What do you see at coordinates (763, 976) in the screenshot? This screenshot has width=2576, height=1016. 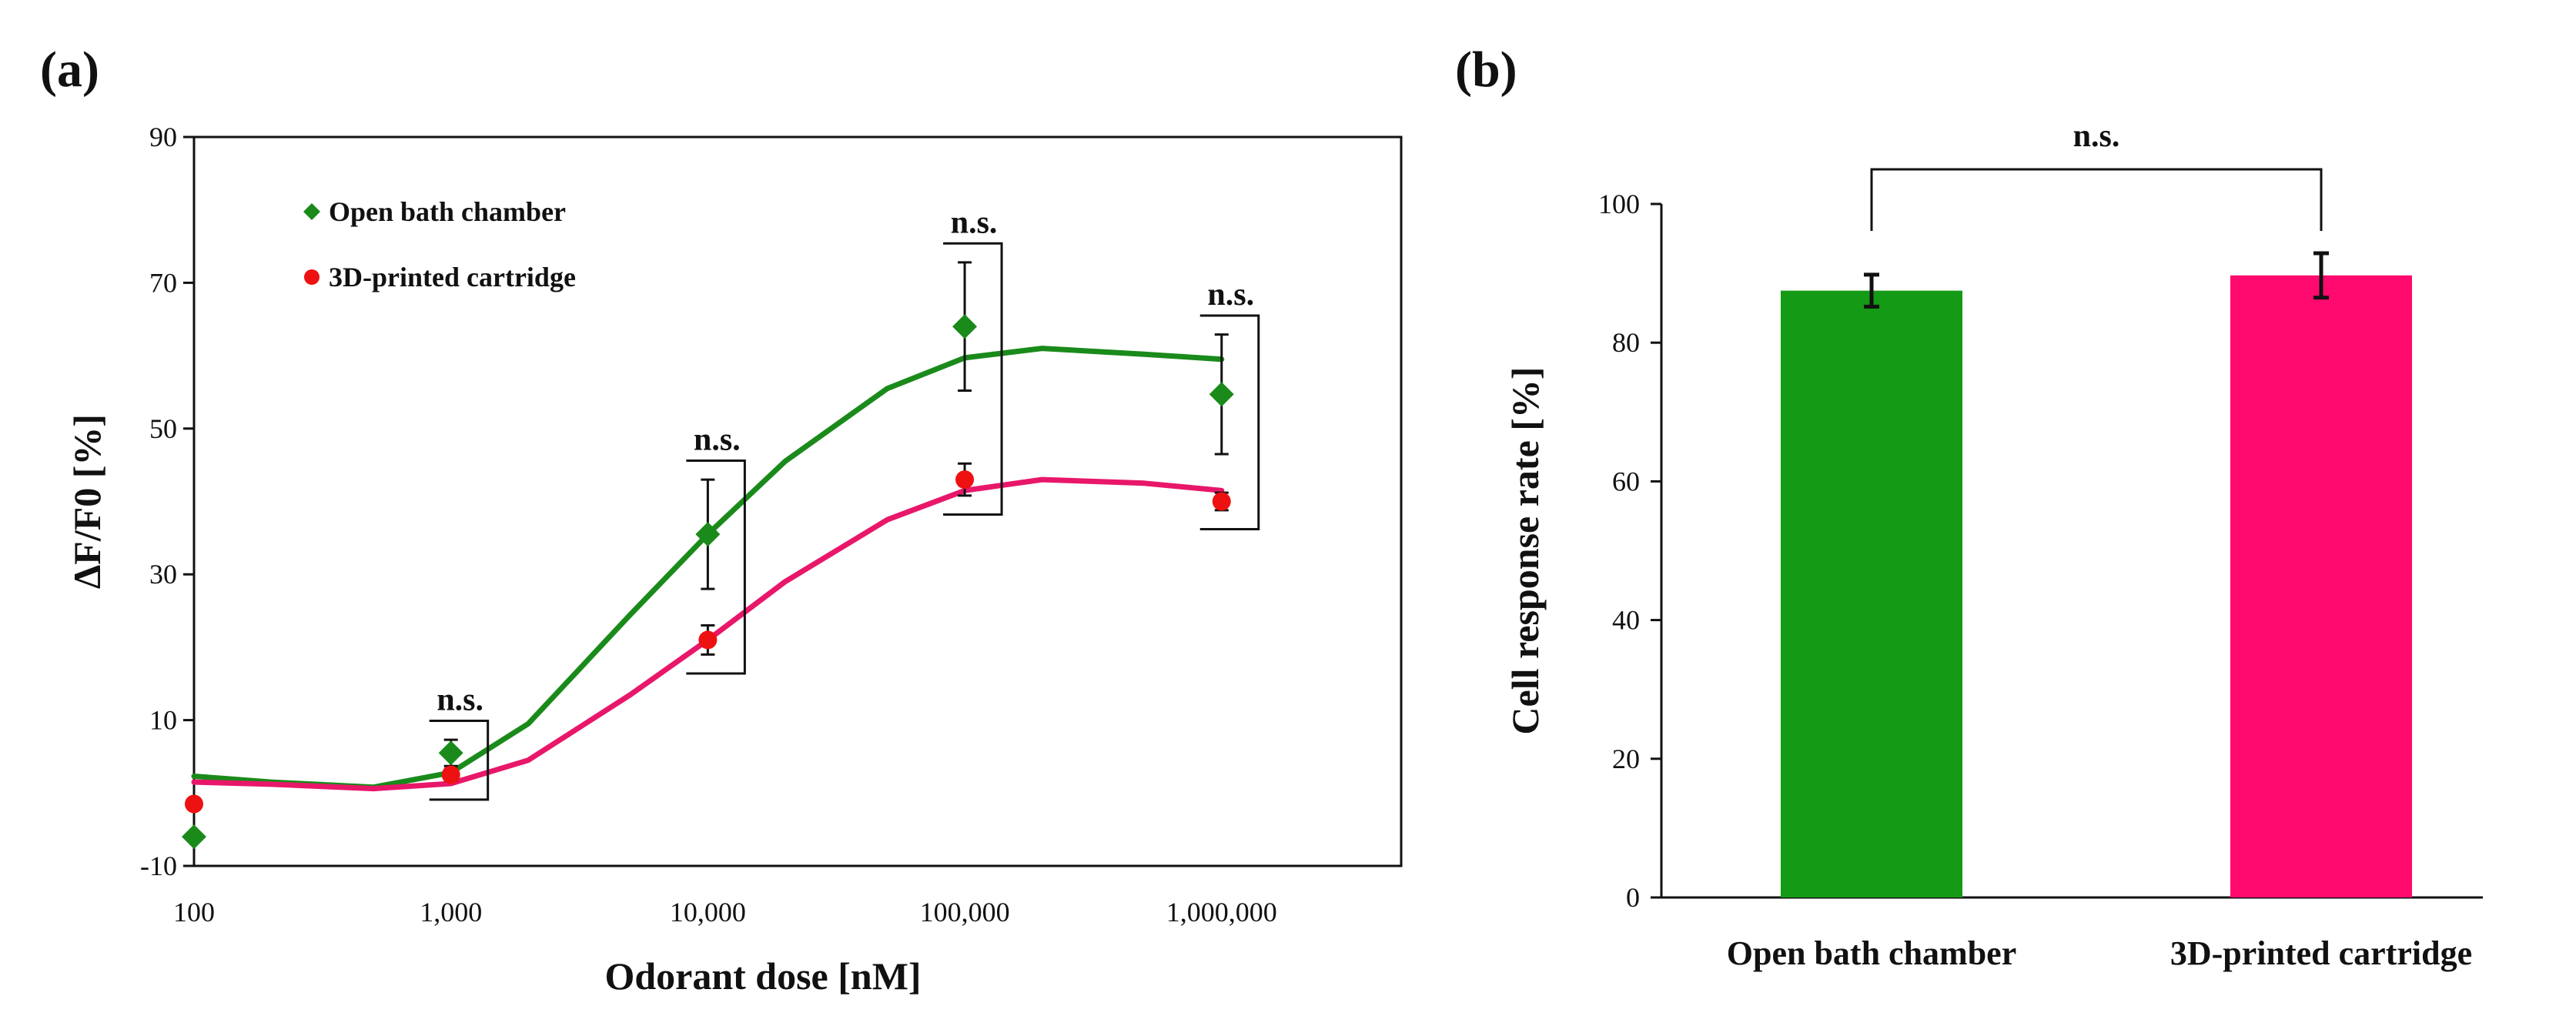 I see `x-axis-title: Odorant dose [nM]` at bounding box center [763, 976].